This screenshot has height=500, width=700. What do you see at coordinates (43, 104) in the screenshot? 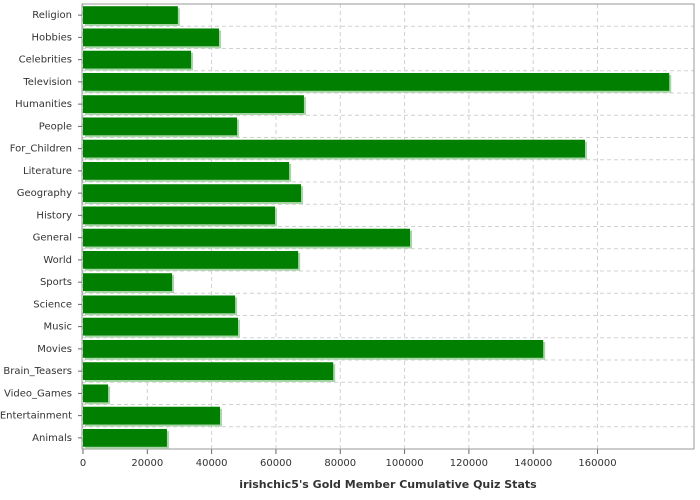
I see `y-tick-label: Humanities` at bounding box center [43, 104].